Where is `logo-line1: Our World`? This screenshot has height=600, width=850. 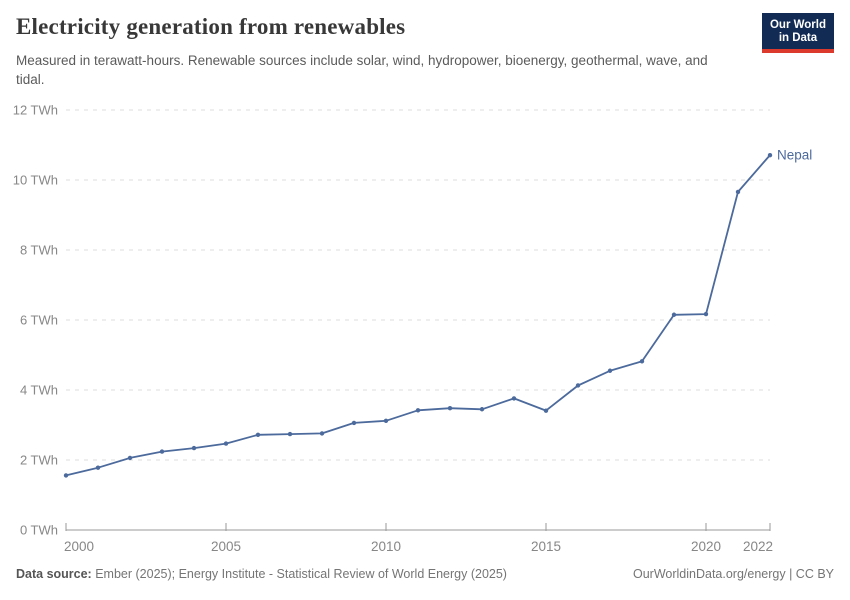
logo-line1: Our World is located at coordinates (797, 25).